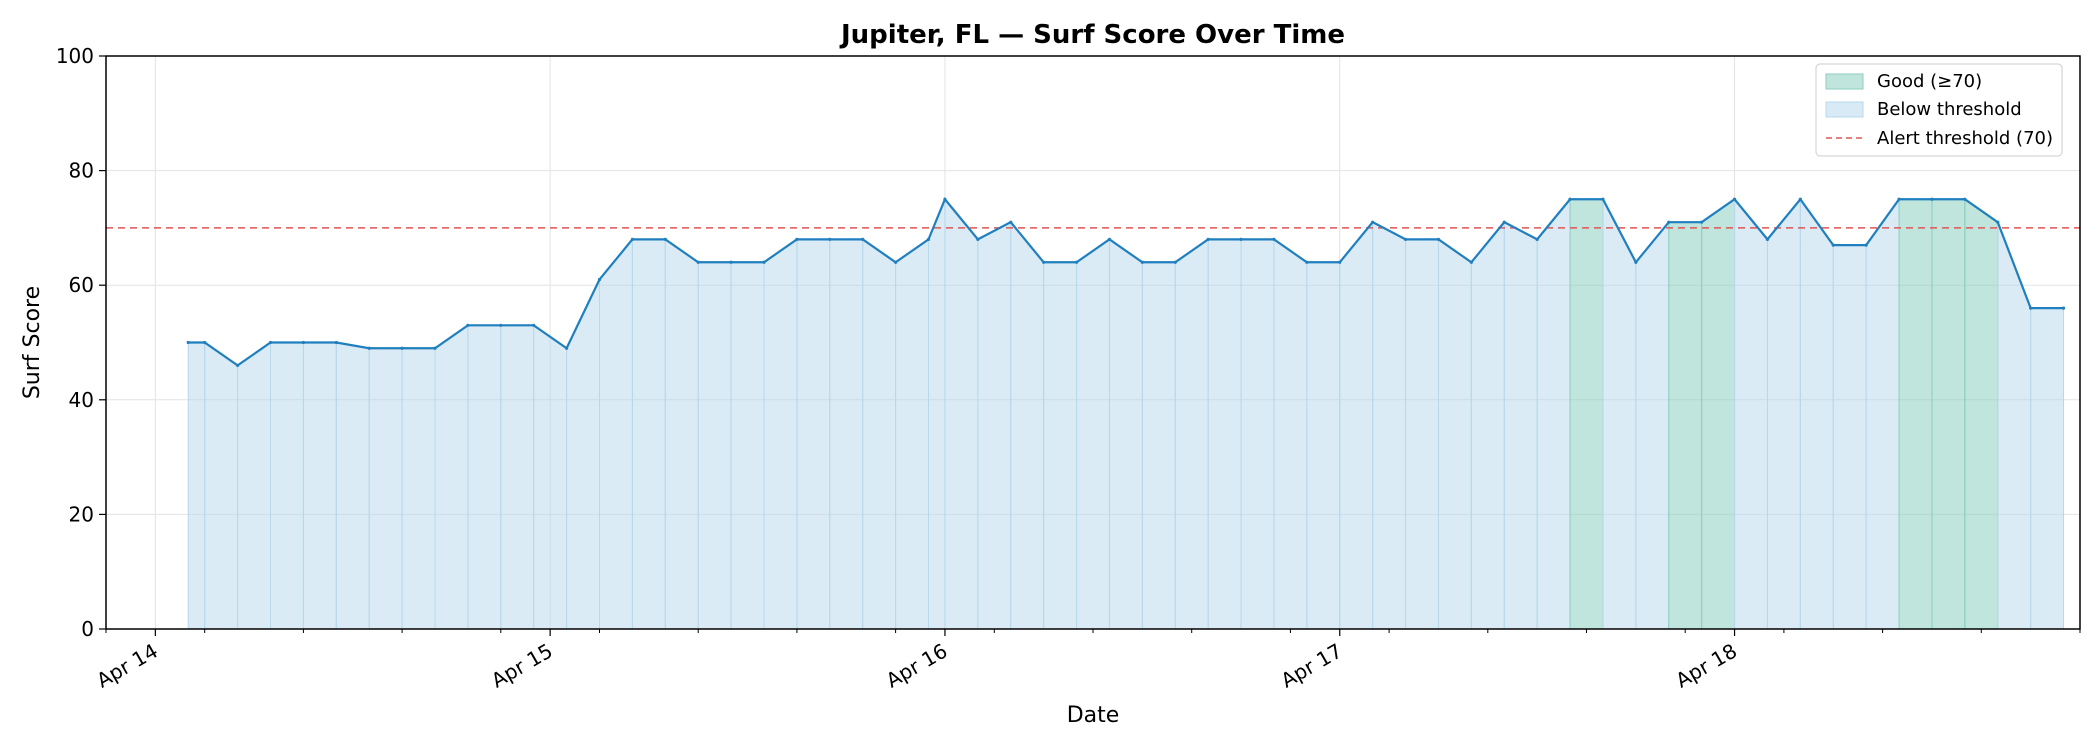 The height and width of the screenshot is (750, 2100). What do you see at coordinates (81, 400) in the screenshot?
I see `y-tick-label: 40` at bounding box center [81, 400].